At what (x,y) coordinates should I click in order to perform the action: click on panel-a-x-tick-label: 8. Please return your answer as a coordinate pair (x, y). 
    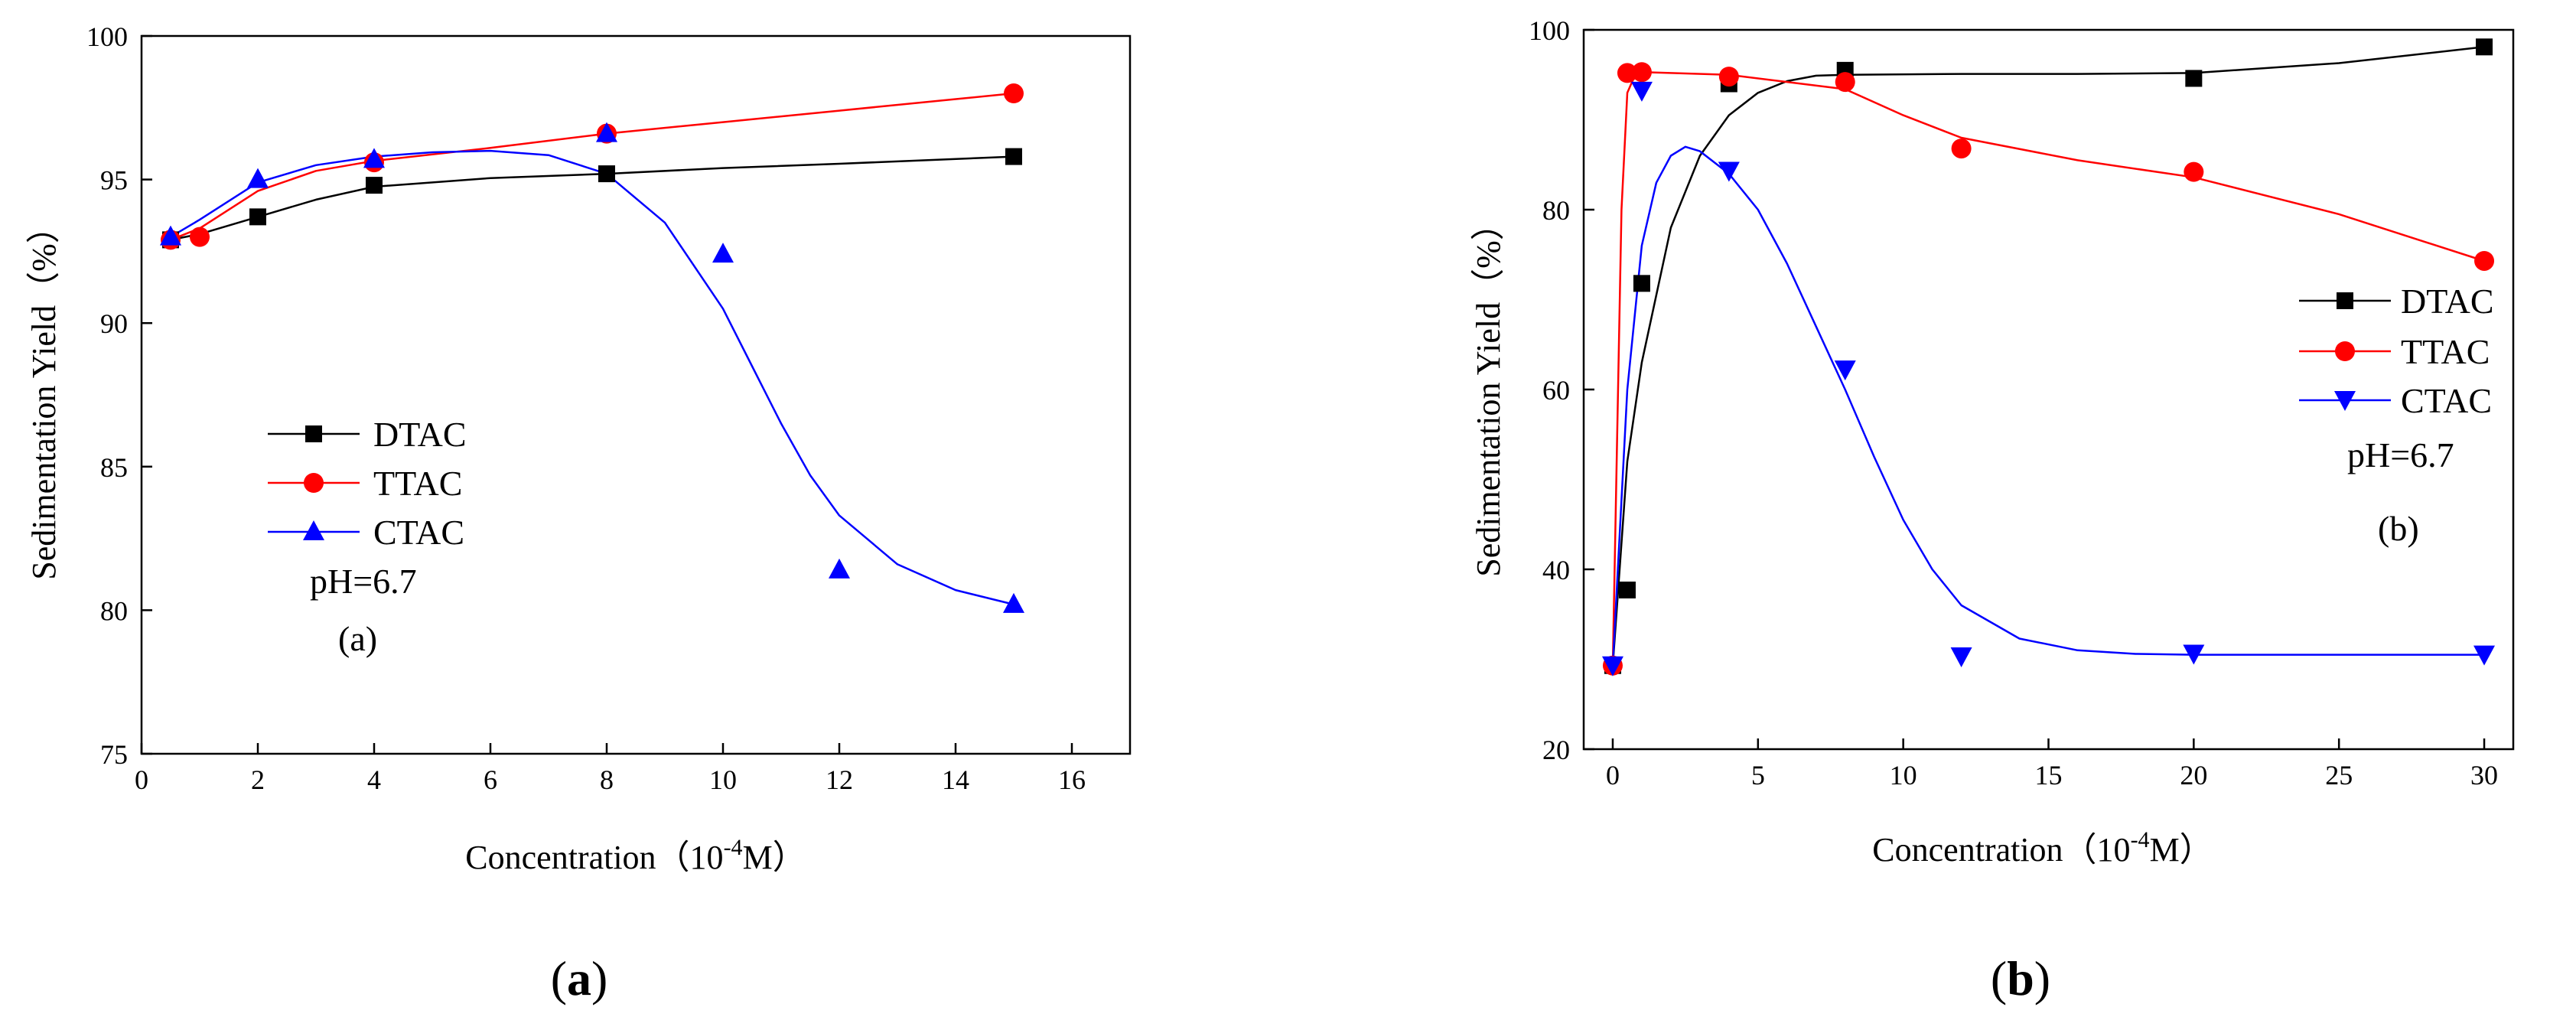
    Looking at the image, I should click on (607, 780).